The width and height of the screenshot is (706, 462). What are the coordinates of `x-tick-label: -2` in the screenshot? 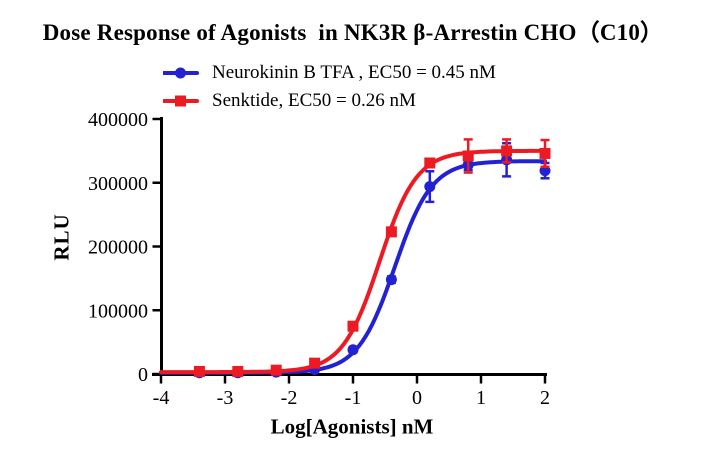 It's located at (289, 398).